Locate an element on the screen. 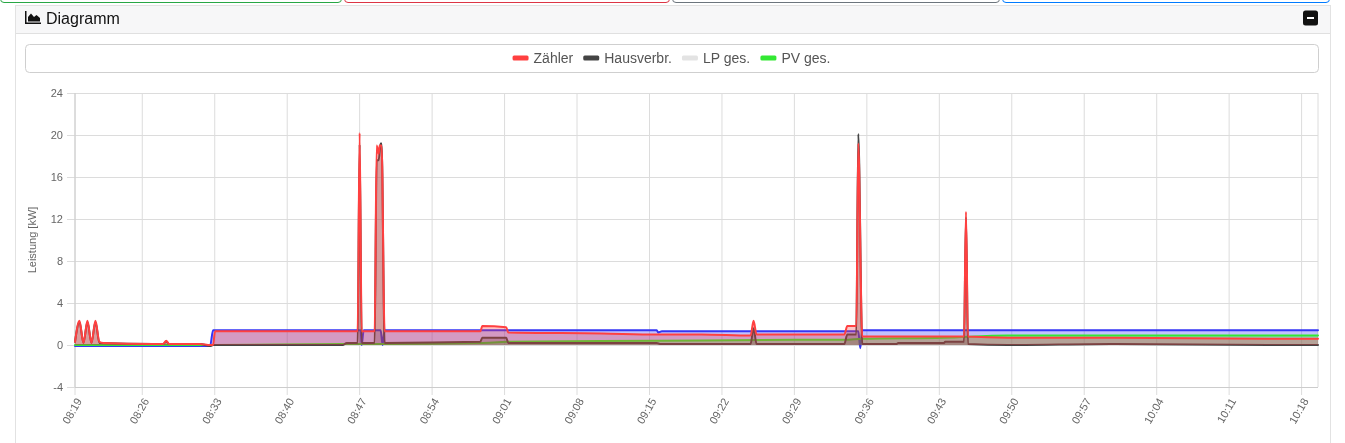 This screenshot has width=1345, height=443. y-tick-label: 8 is located at coordinates (59, 260).